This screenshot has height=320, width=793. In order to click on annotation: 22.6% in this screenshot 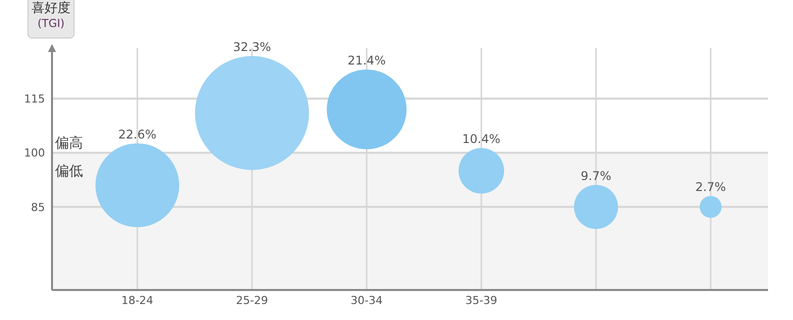, I will do `click(137, 134)`.